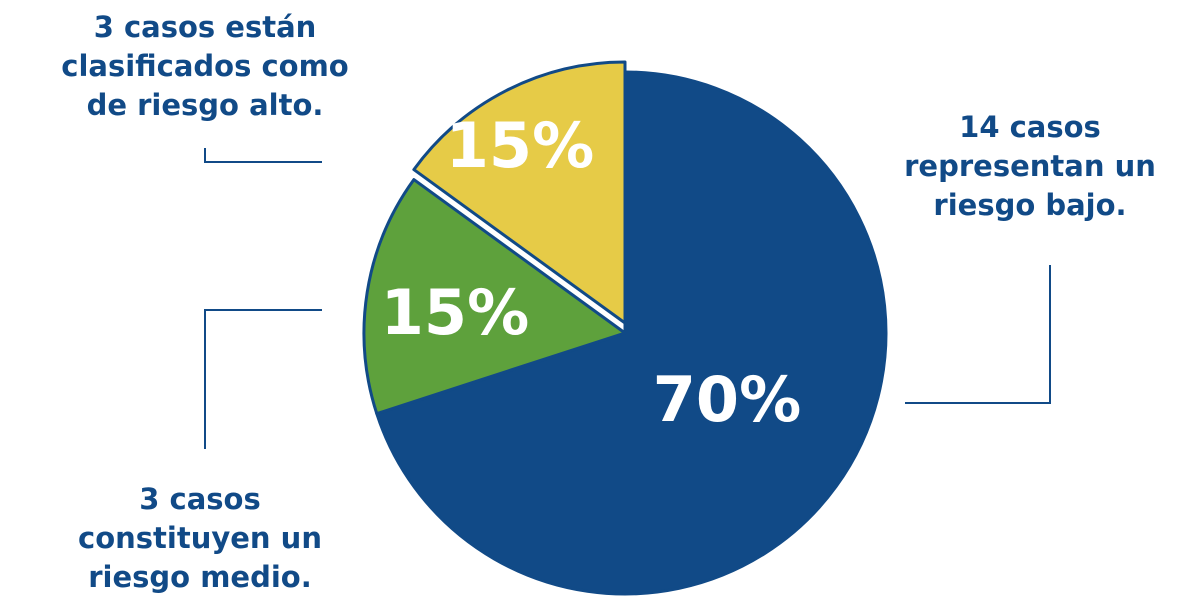 The image size is (1201, 600). I want to click on pie-slice-high, so click(519, 192).